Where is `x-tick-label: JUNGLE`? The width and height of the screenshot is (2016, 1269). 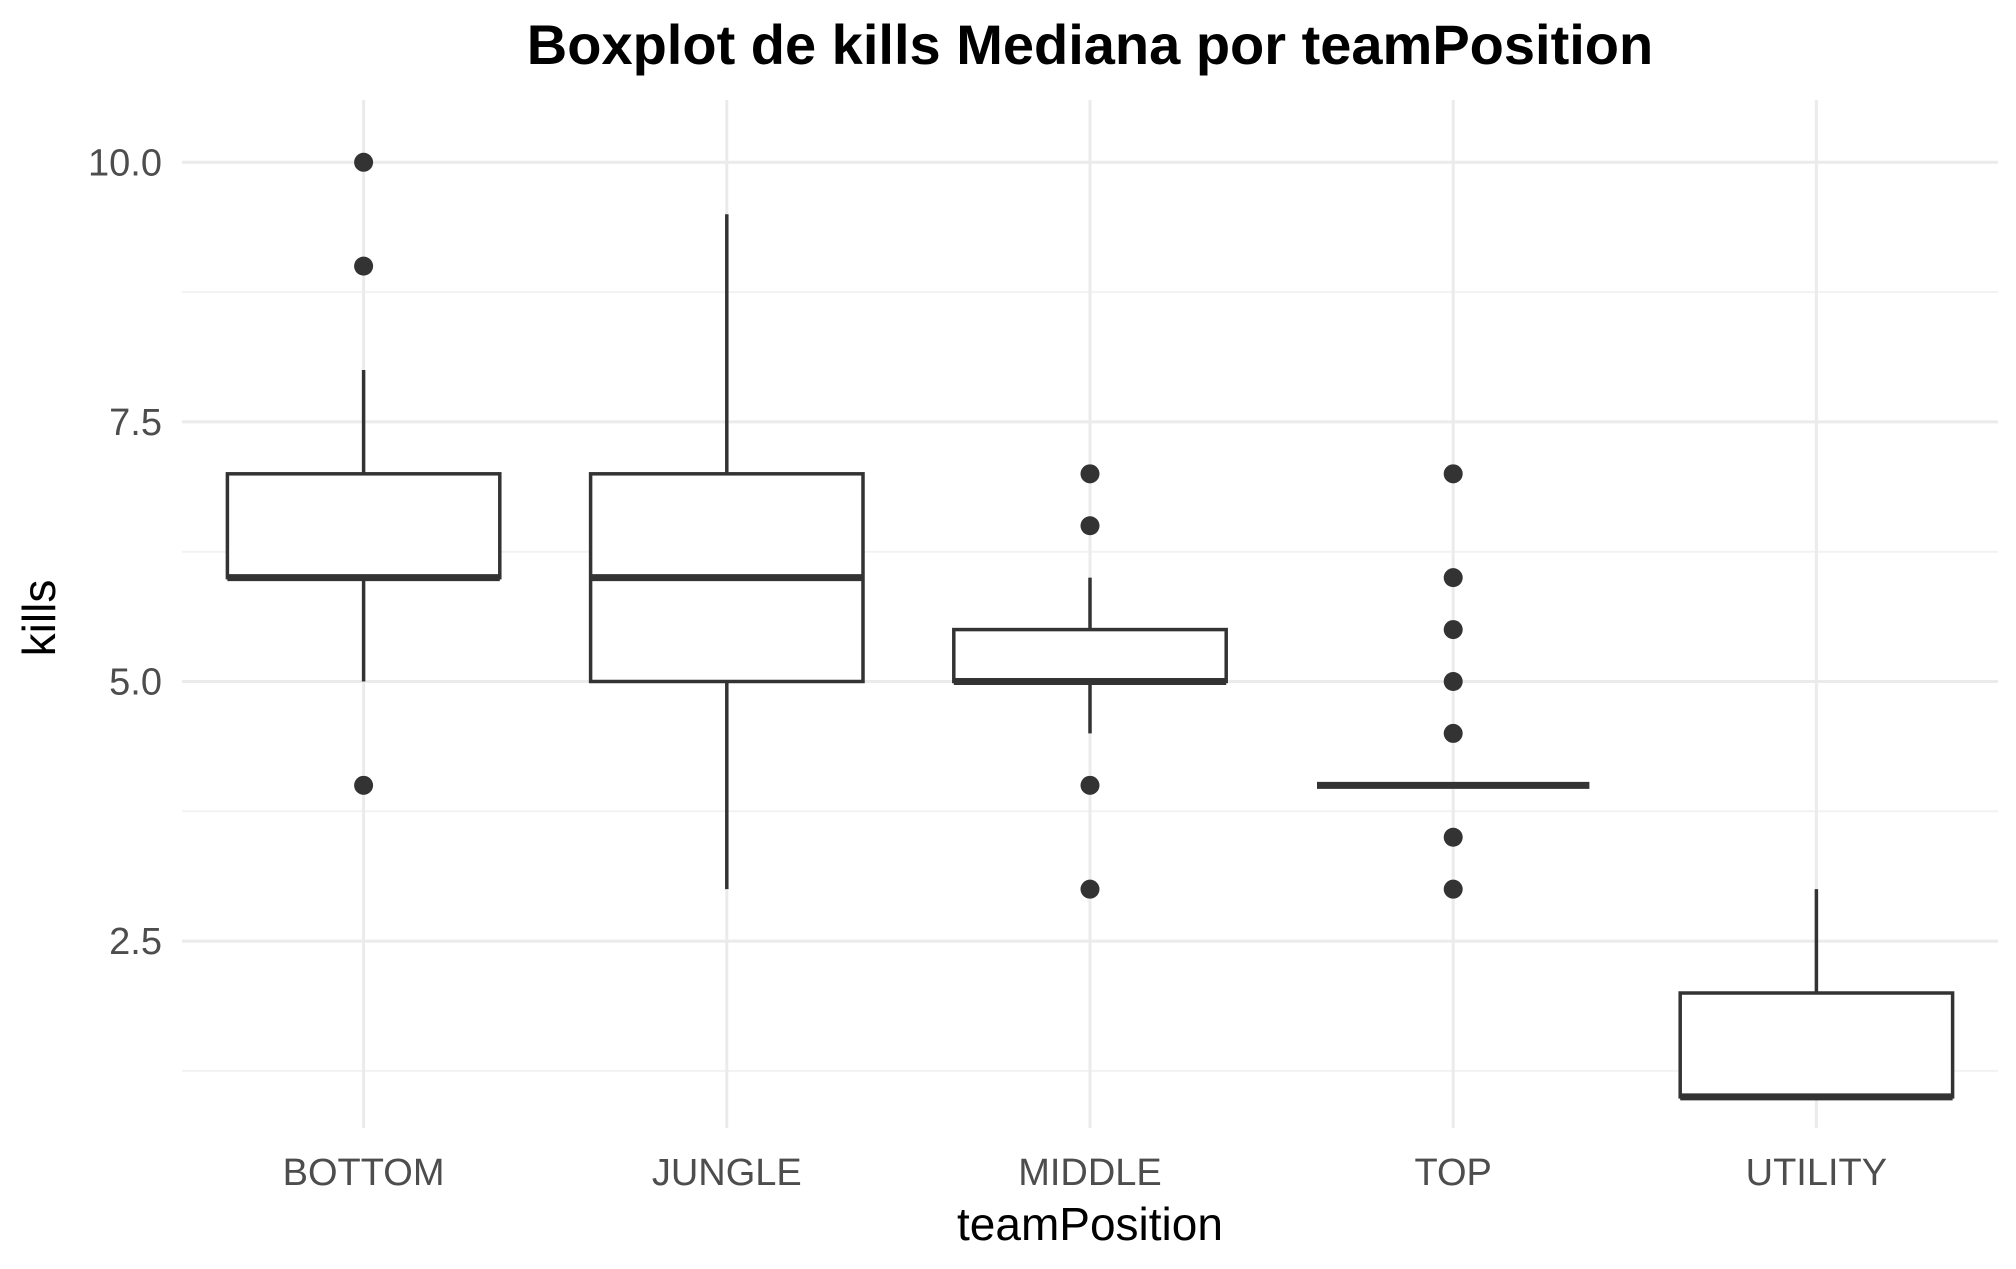
x-tick-label: JUNGLE is located at coordinates (727, 1173).